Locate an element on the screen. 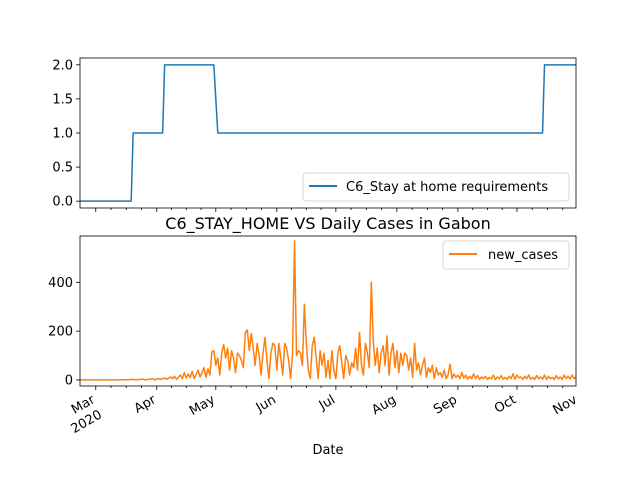  y-tick-label: 0.5 is located at coordinates (62, 168).